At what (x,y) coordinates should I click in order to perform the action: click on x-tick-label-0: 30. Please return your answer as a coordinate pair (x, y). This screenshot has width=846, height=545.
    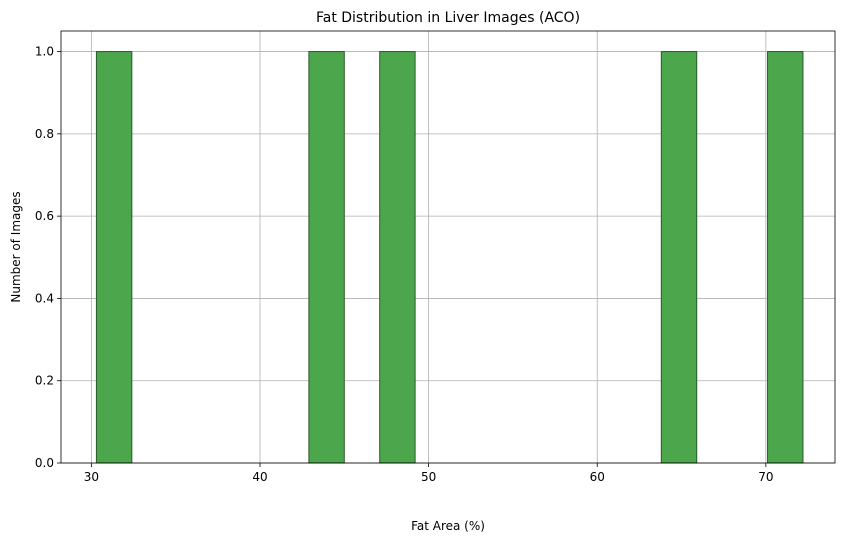
    Looking at the image, I should click on (91, 477).